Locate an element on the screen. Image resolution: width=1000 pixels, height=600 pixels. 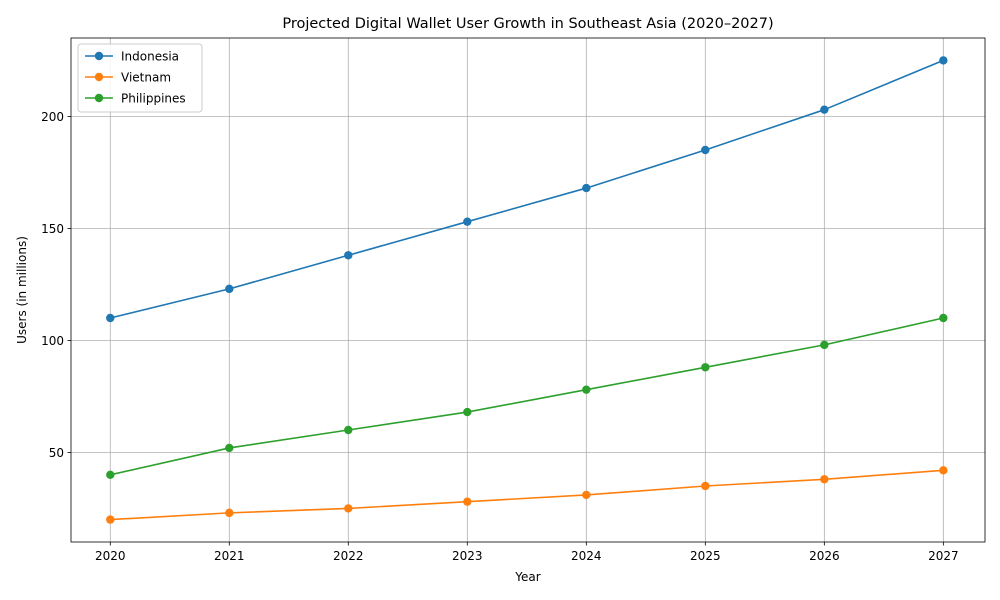
legend-box is located at coordinates (140, 78).